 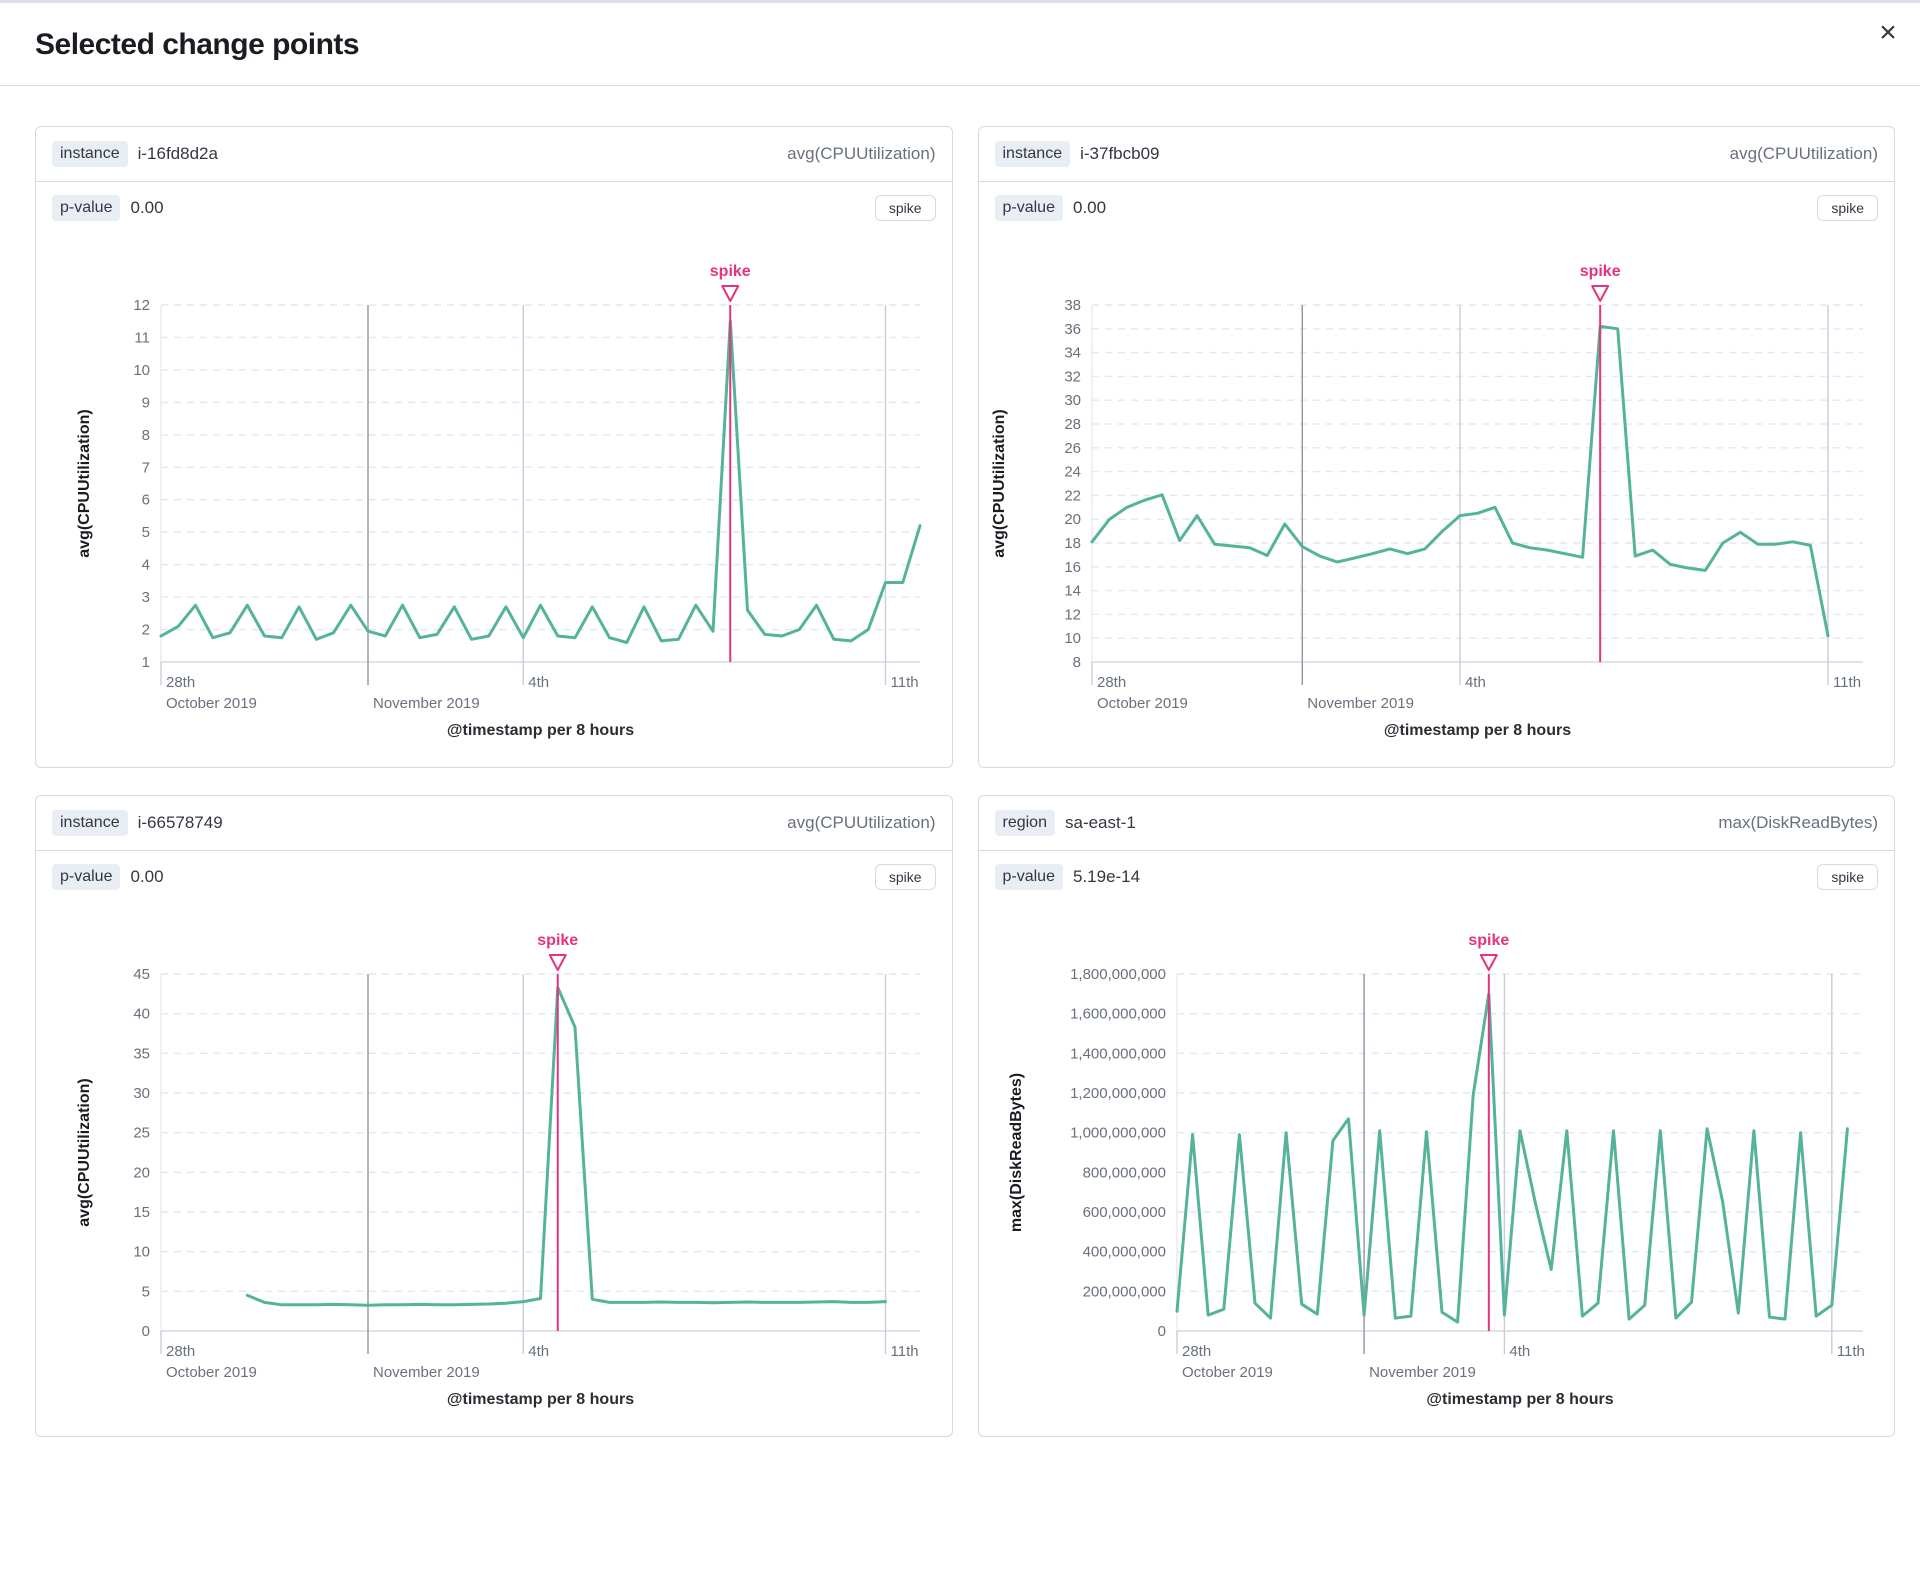 What do you see at coordinates (146, 467) in the screenshot?
I see `y-tick-label: 7` at bounding box center [146, 467].